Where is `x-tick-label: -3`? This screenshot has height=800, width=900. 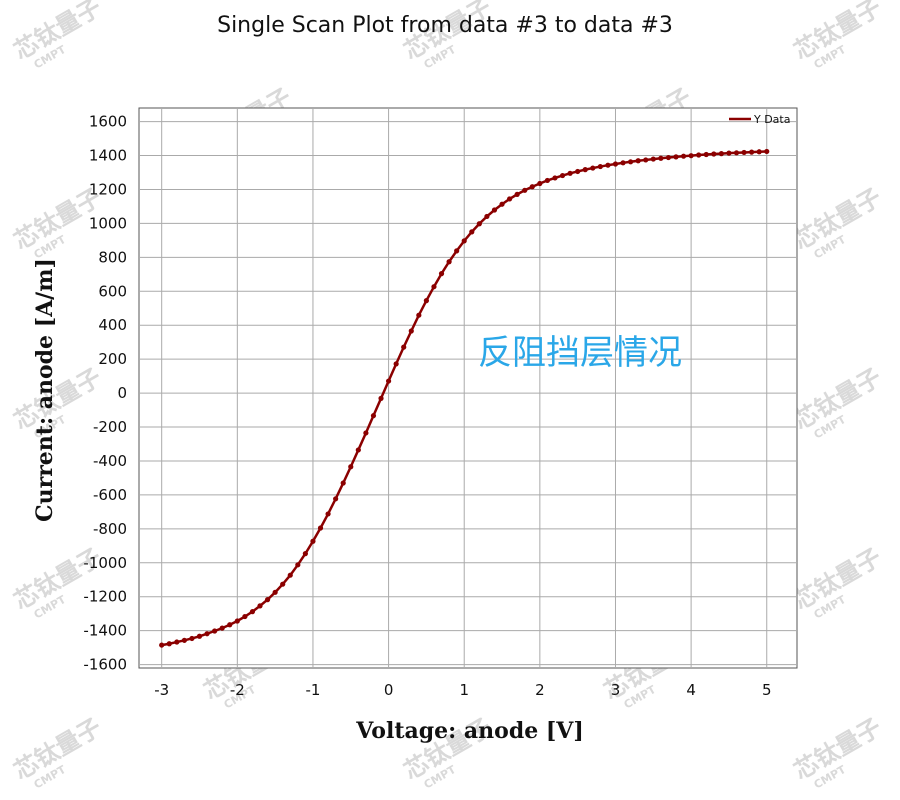
x-tick-label: -3 is located at coordinates (161, 690).